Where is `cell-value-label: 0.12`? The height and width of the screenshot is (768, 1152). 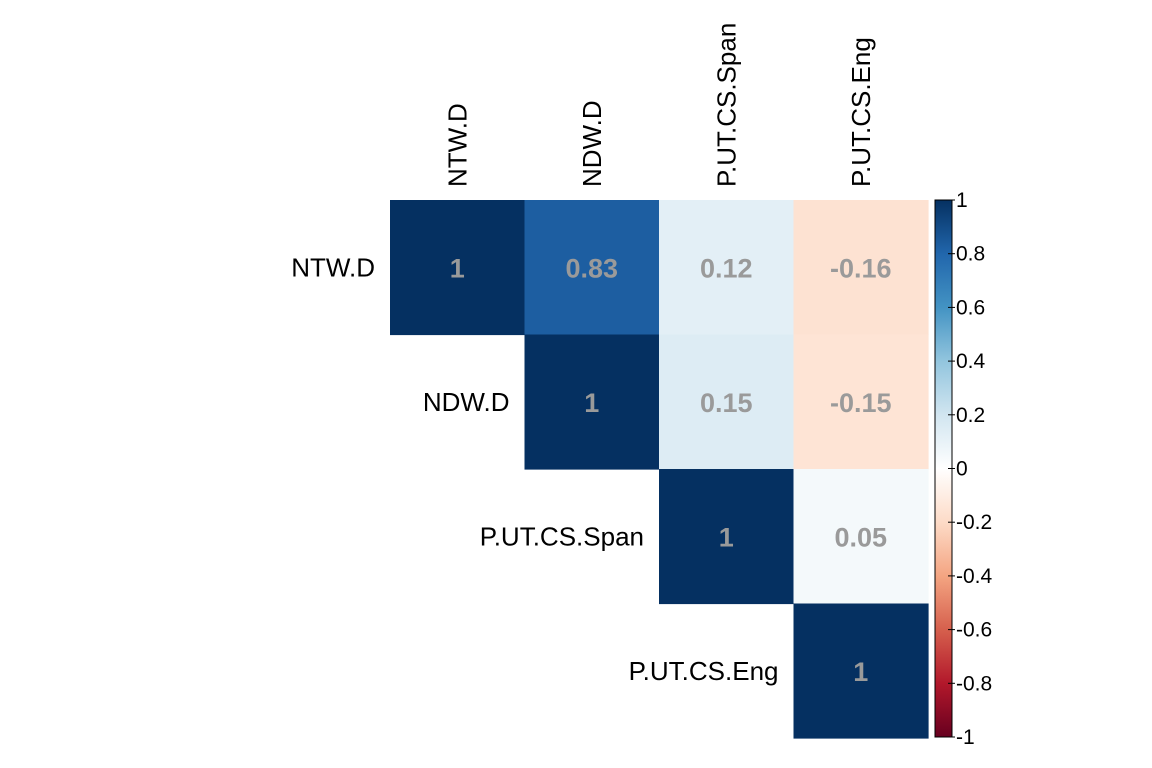 cell-value-label: 0.12 is located at coordinates (726, 268).